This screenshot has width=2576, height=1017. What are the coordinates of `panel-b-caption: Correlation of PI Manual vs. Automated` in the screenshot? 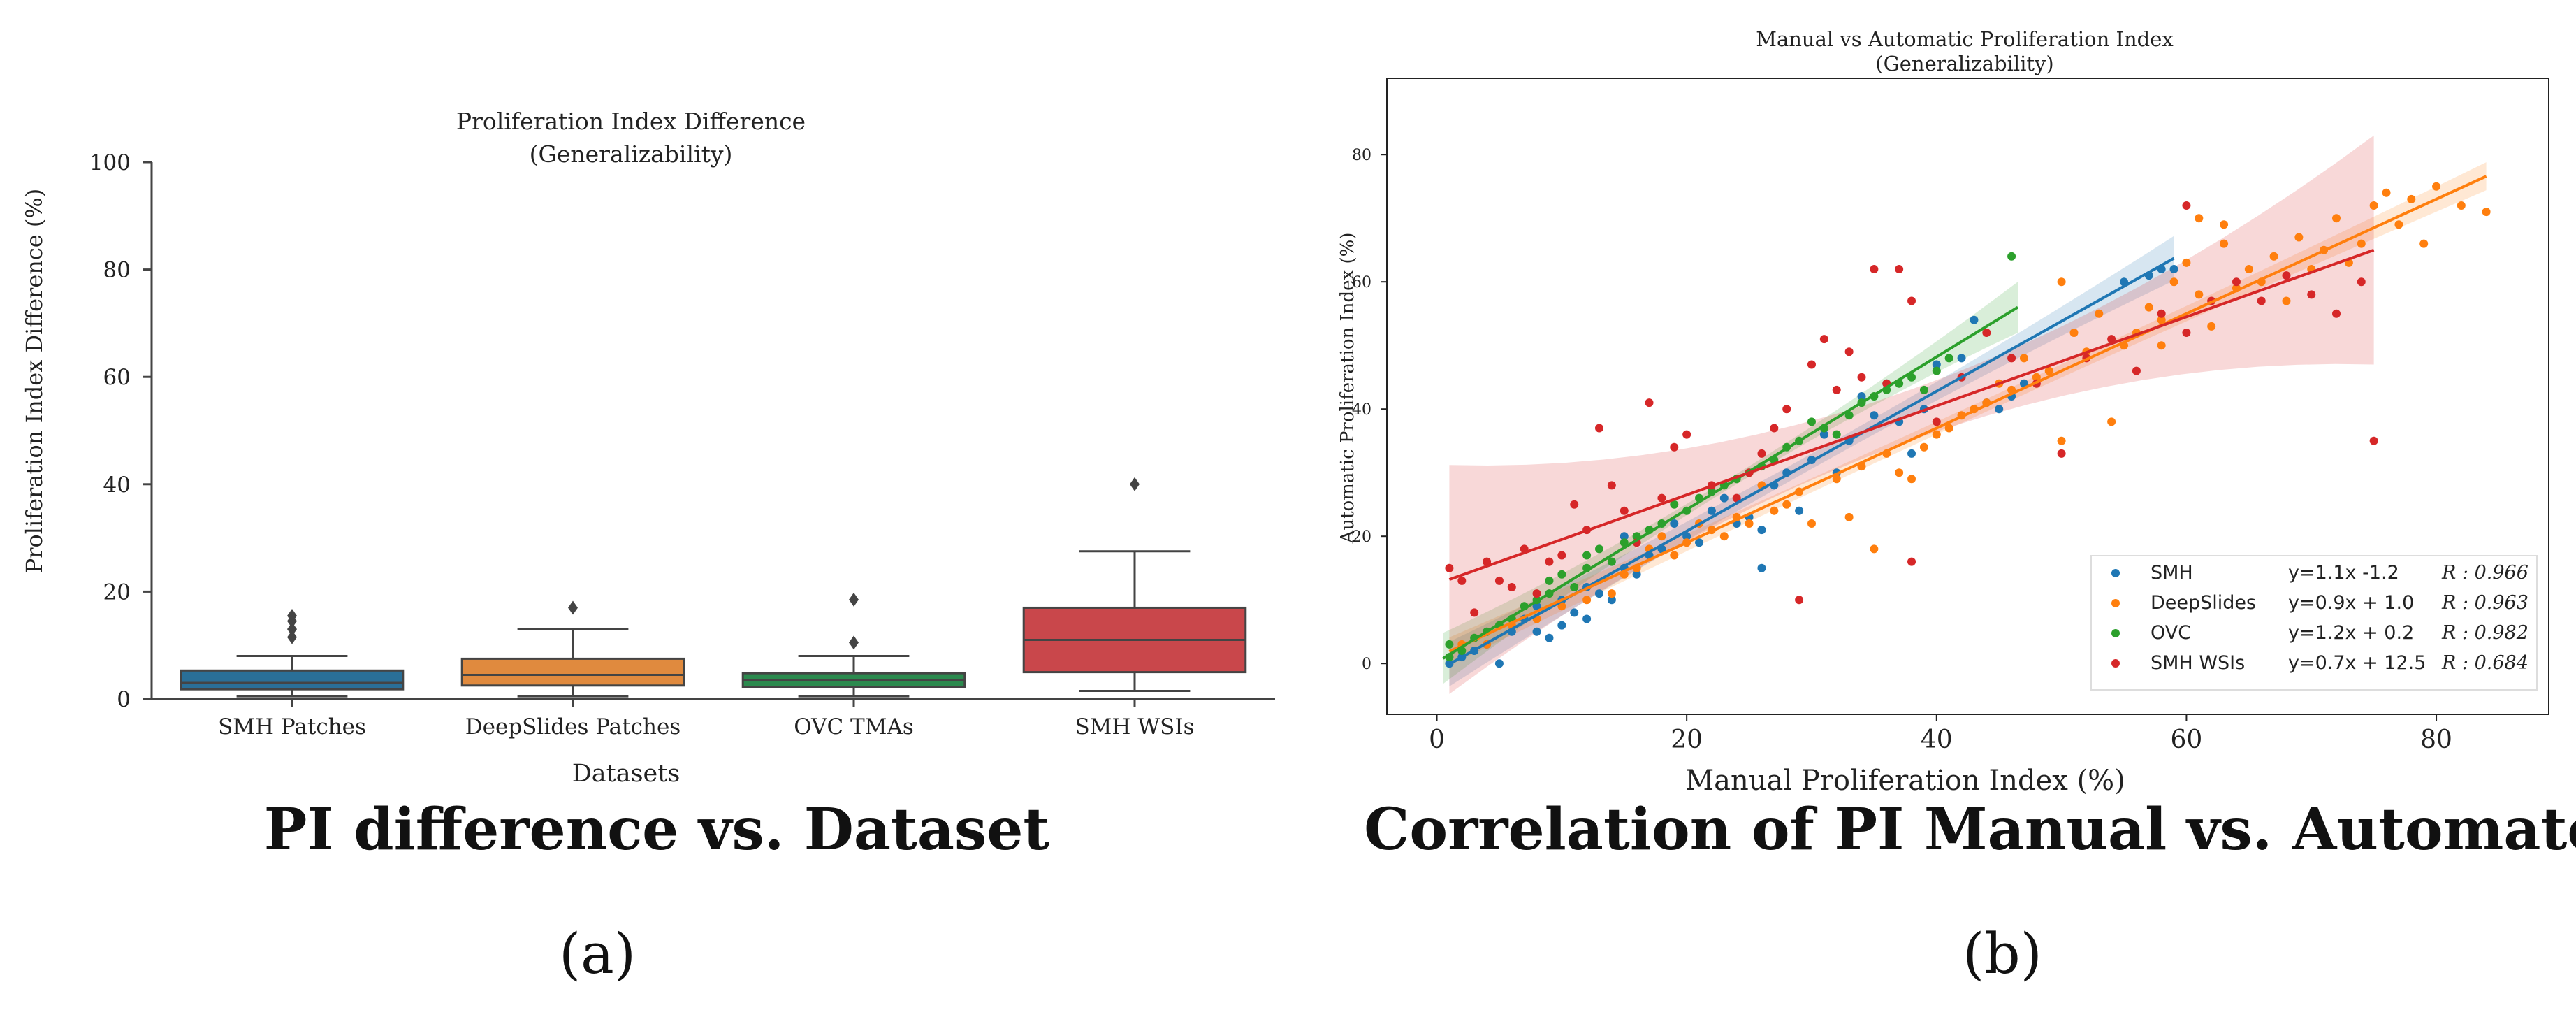 It's located at (1970, 829).